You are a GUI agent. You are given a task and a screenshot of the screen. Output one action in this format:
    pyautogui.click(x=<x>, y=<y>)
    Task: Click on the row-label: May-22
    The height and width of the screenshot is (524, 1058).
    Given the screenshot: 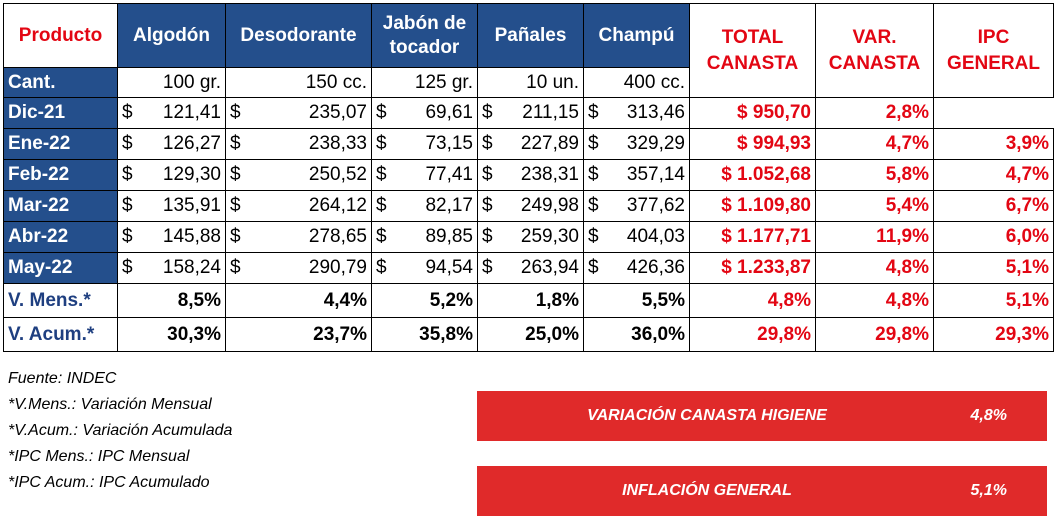 What is the action you would take?
    pyautogui.click(x=60, y=268)
    